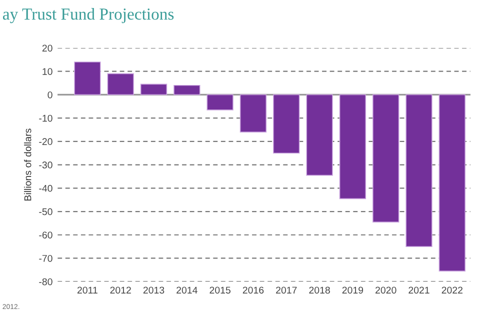 This screenshot has height=320, width=480. I want to click on y-tick-label: -50, so click(45, 212).